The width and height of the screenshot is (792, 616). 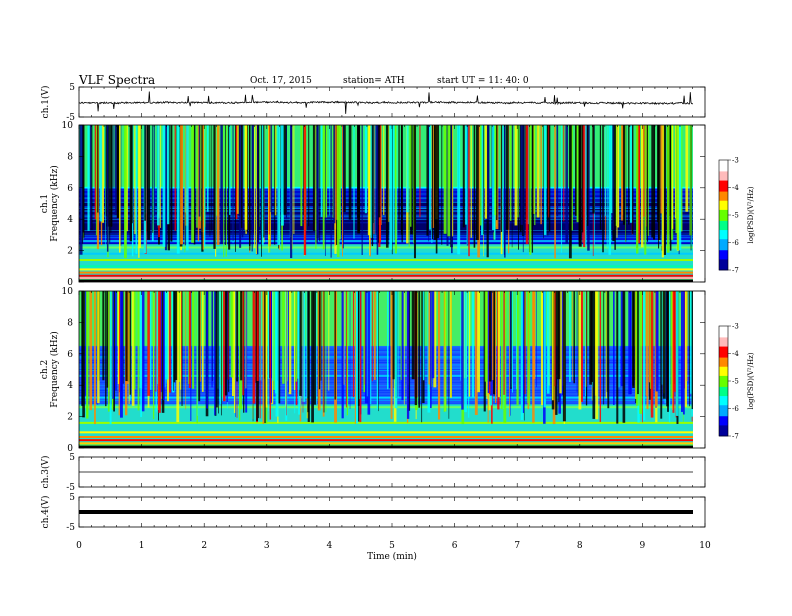 What do you see at coordinates (330, 546) in the screenshot?
I see `x-tick-label: 4` at bounding box center [330, 546].